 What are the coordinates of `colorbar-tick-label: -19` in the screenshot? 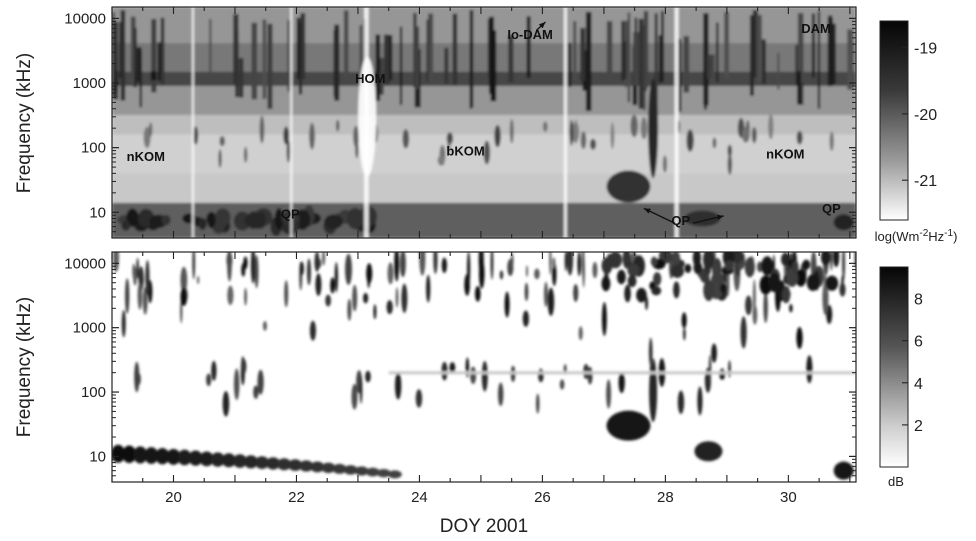 It's located at (925, 49).